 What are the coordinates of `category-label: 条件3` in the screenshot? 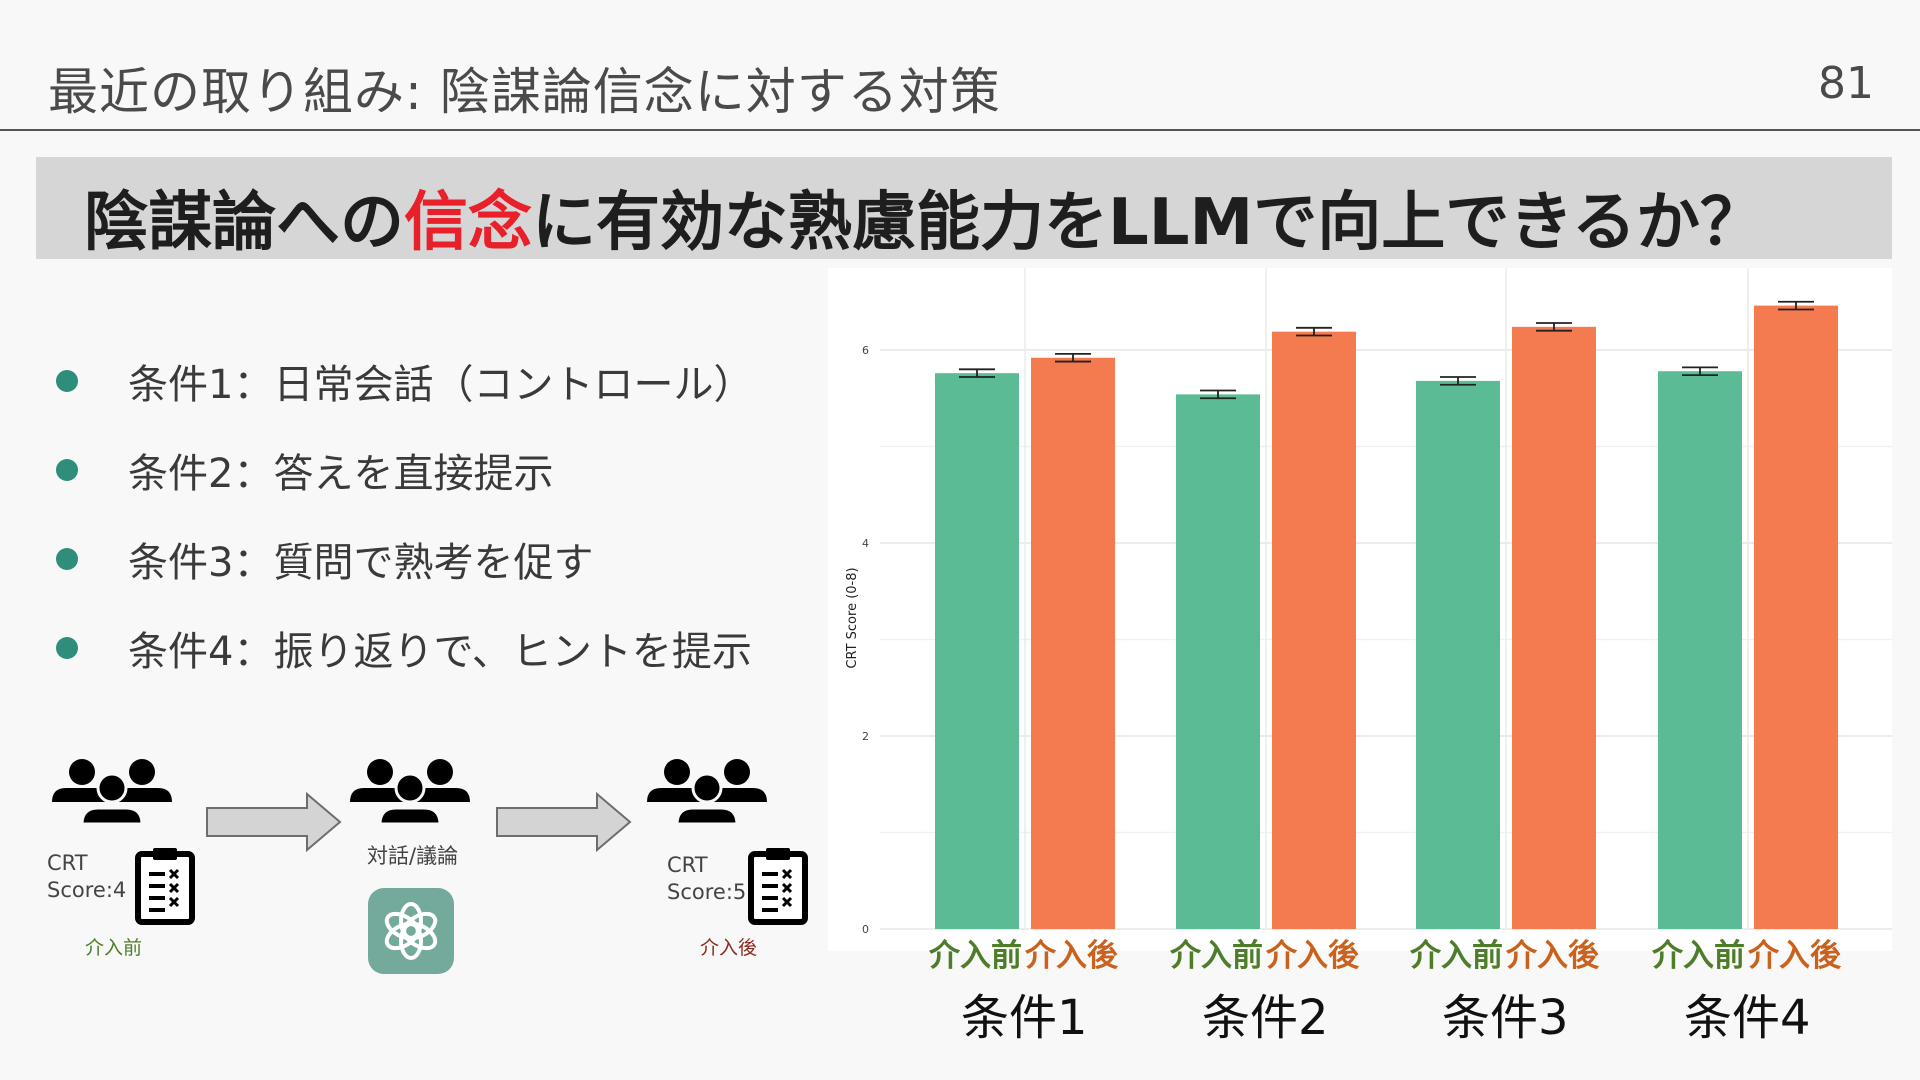 It's located at (1505, 1018).